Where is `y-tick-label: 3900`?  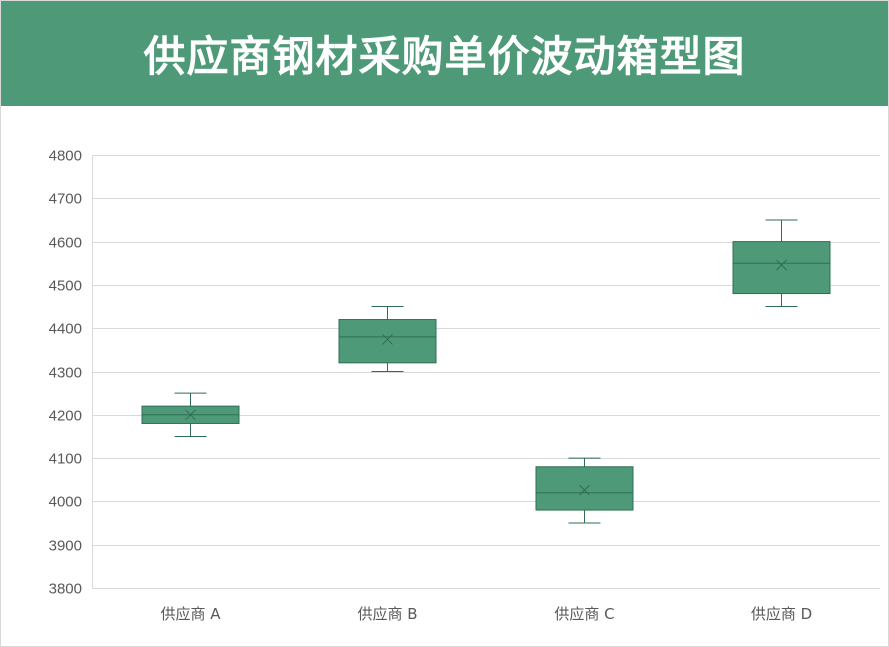 y-tick-label: 3900 is located at coordinates (65, 546).